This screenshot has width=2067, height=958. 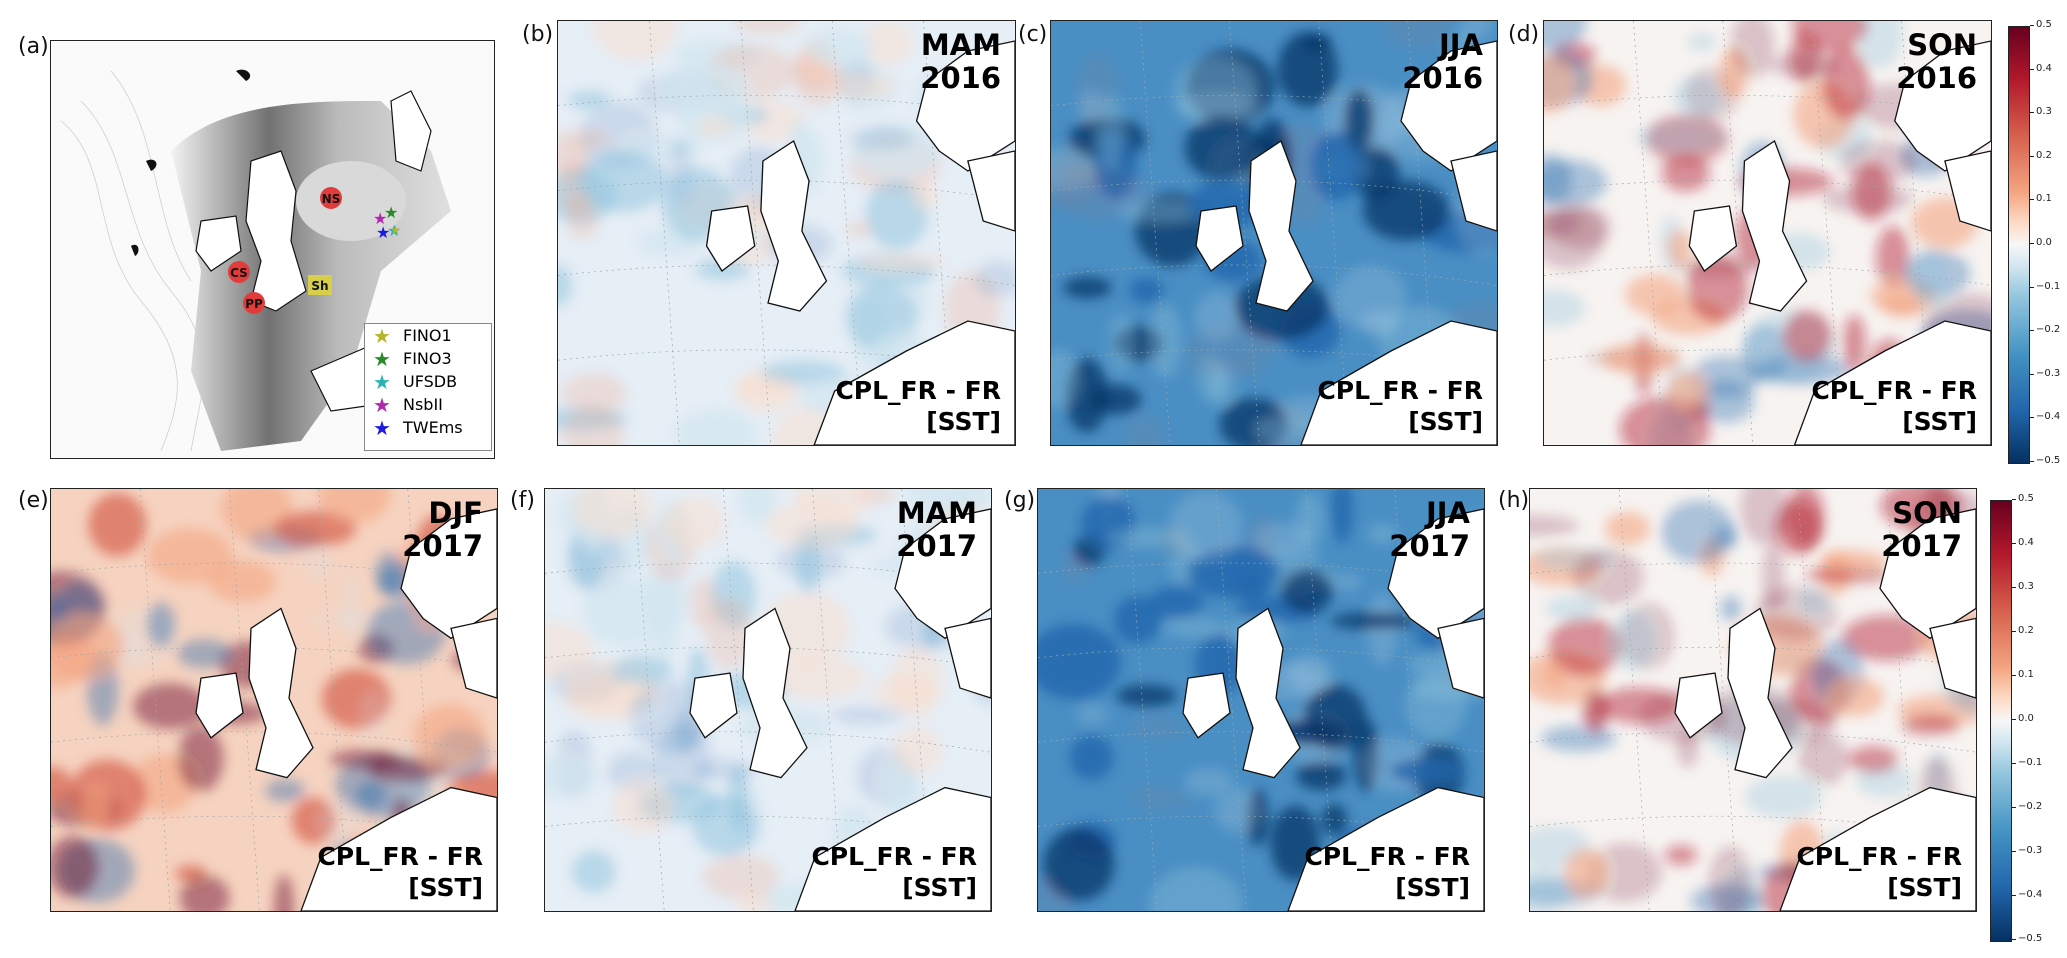 What do you see at coordinates (428, 382) in the screenshot?
I see `legend-item: ★ UFSDB` at bounding box center [428, 382].